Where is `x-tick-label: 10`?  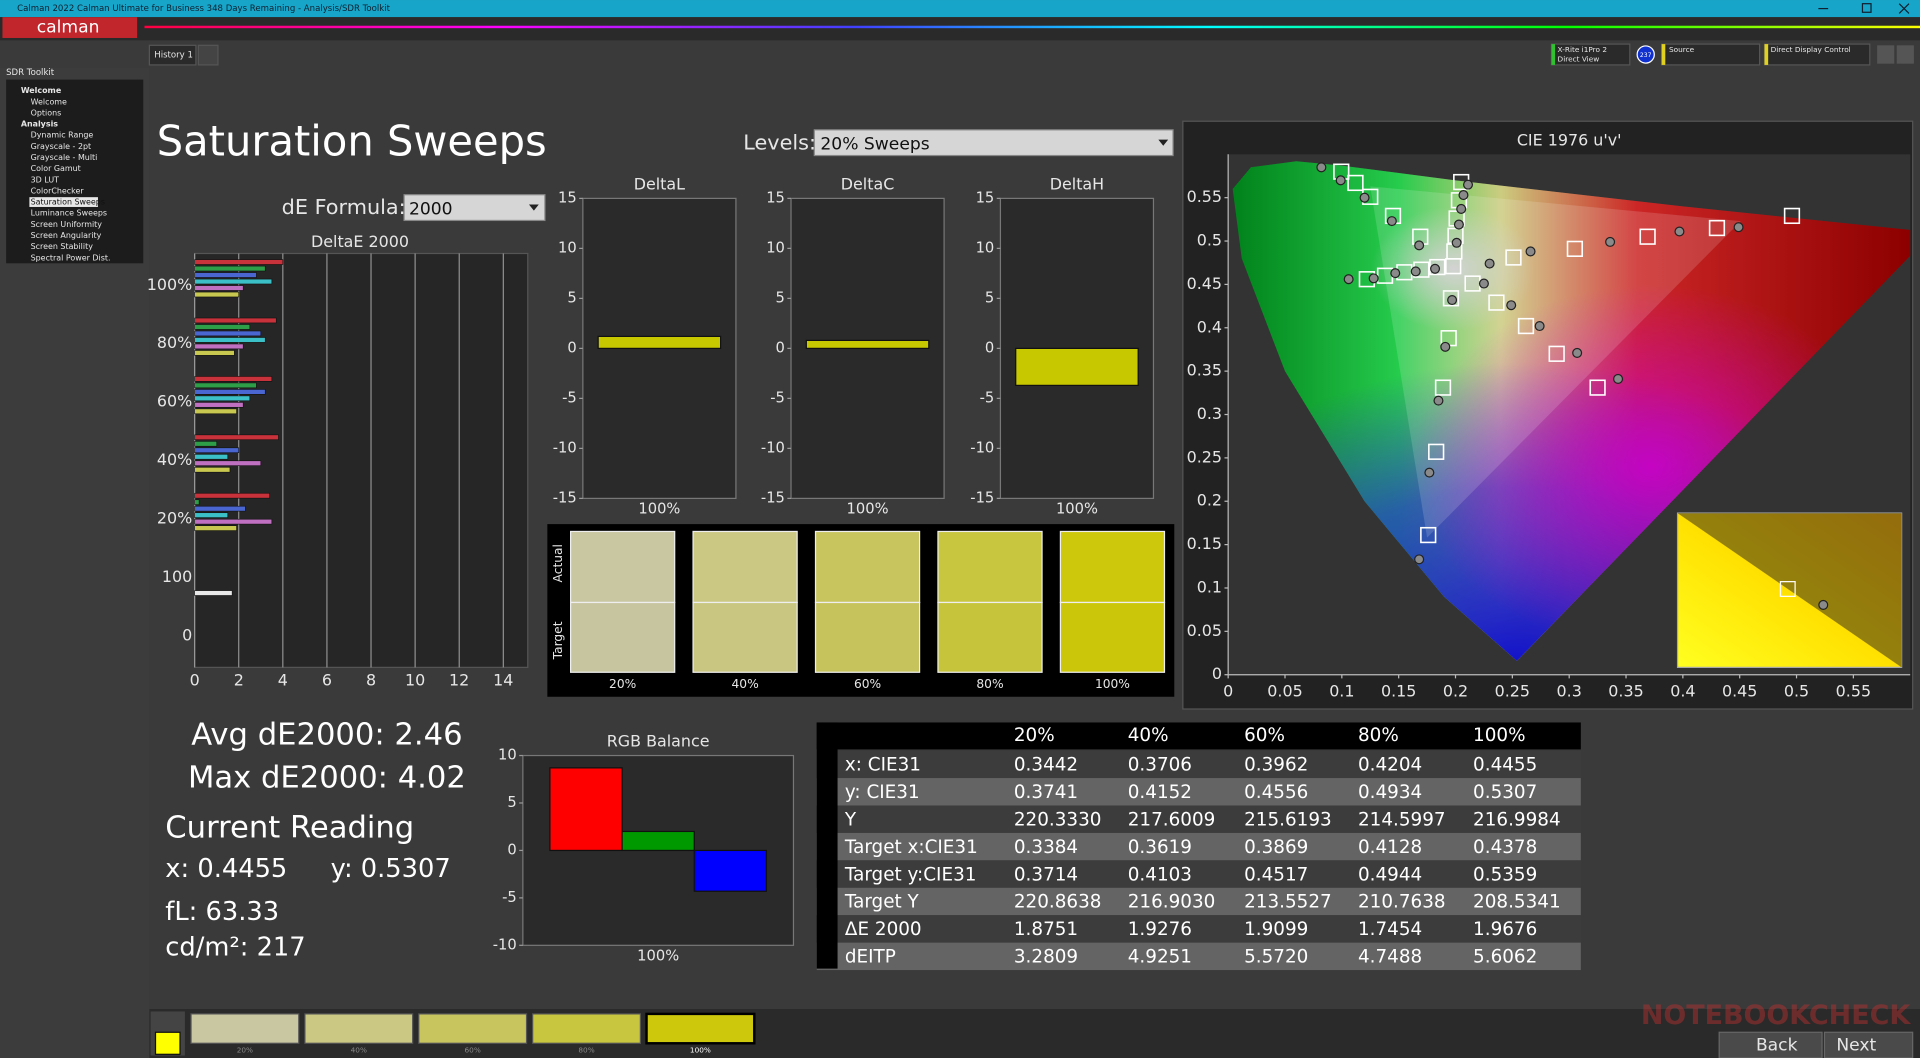
x-tick-label: 10 is located at coordinates (415, 679).